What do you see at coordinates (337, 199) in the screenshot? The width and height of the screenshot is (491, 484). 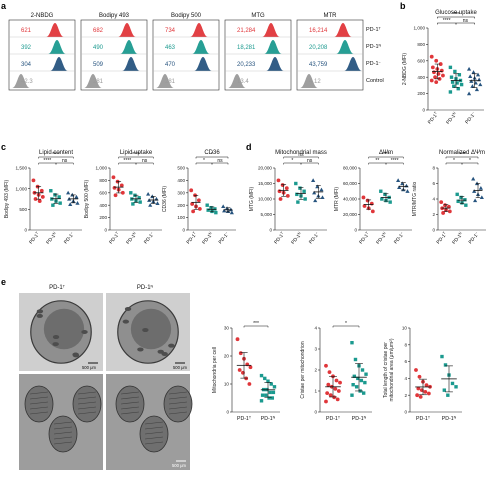 I see `panel-d2-ylabel: MTR (MFI)` at bounding box center [337, 199].